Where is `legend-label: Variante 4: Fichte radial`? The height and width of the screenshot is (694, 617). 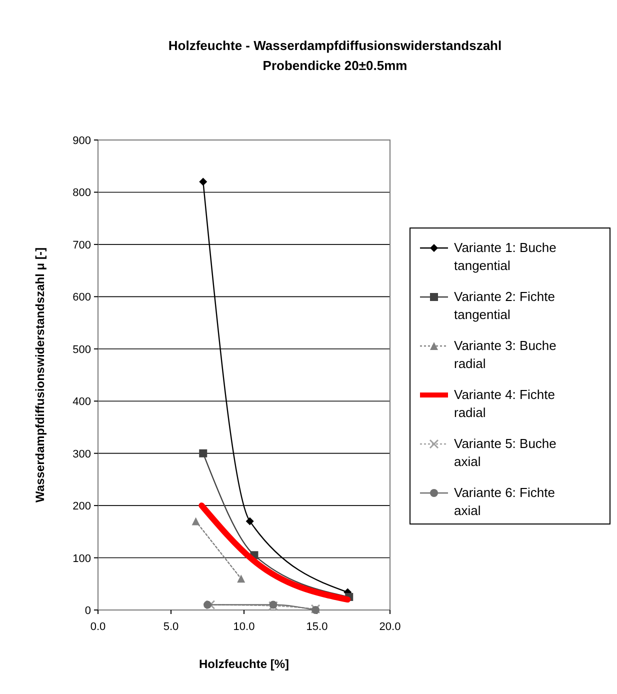
legend-label: Variante 4: Fichte radial is located at coordinates (504, 403).